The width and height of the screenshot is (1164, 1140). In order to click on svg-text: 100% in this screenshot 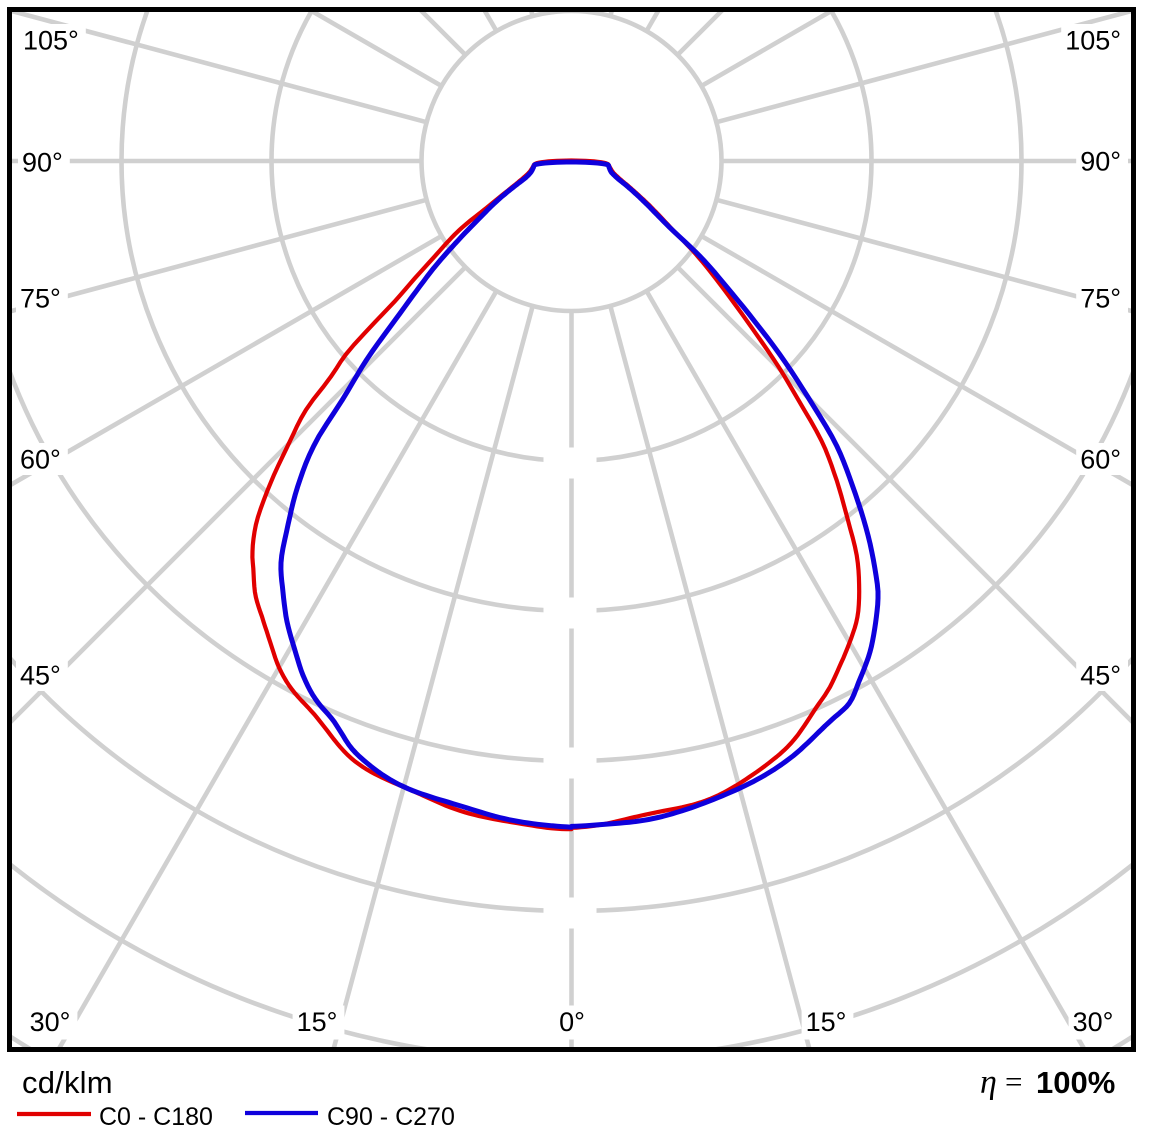, I will do `click(1075, 1082)`.